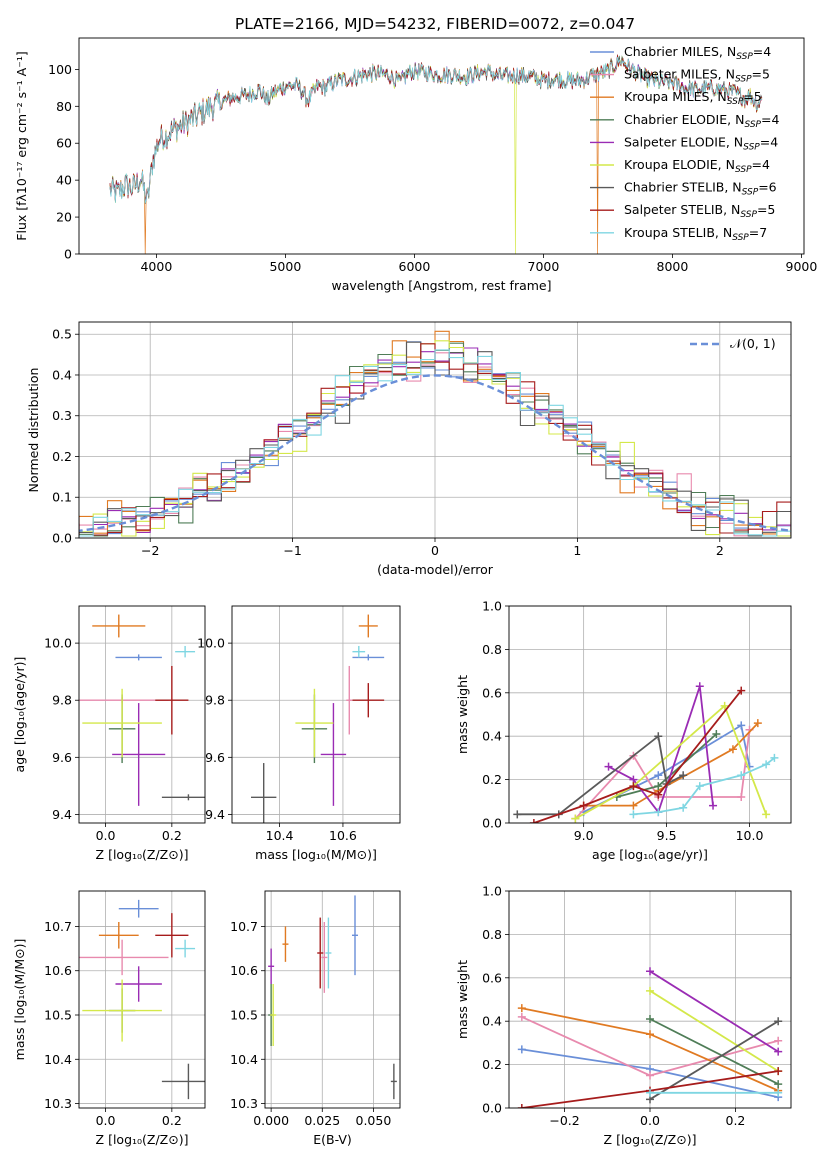  Describe the element at coordinates (62, 415) in the screenshot. I see `y-tick-label: 0.3` at that location.